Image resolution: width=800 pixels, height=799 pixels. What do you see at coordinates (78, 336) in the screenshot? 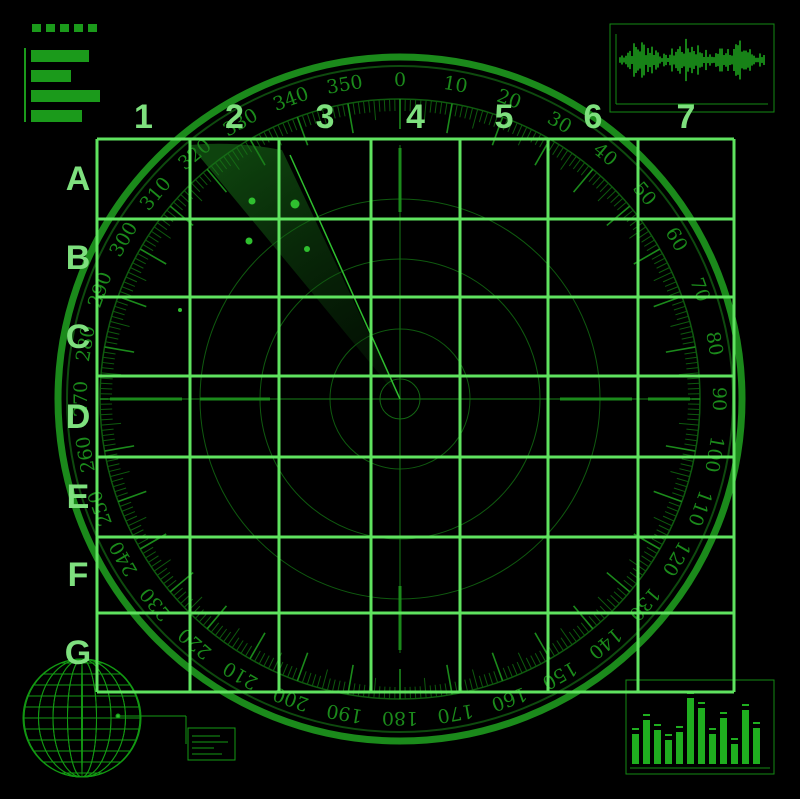
I see `row-label-C: C` at bounding box center [78, 336].